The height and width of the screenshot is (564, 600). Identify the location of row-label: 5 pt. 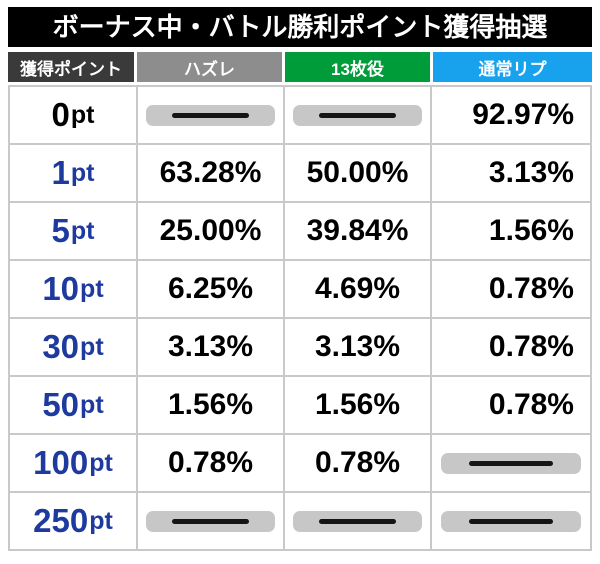
(73, 231).